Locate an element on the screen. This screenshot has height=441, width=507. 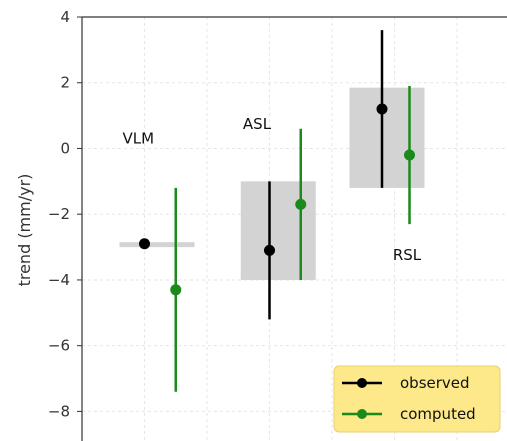
y-tick-label: 0 is located at coordinates (65, 148).